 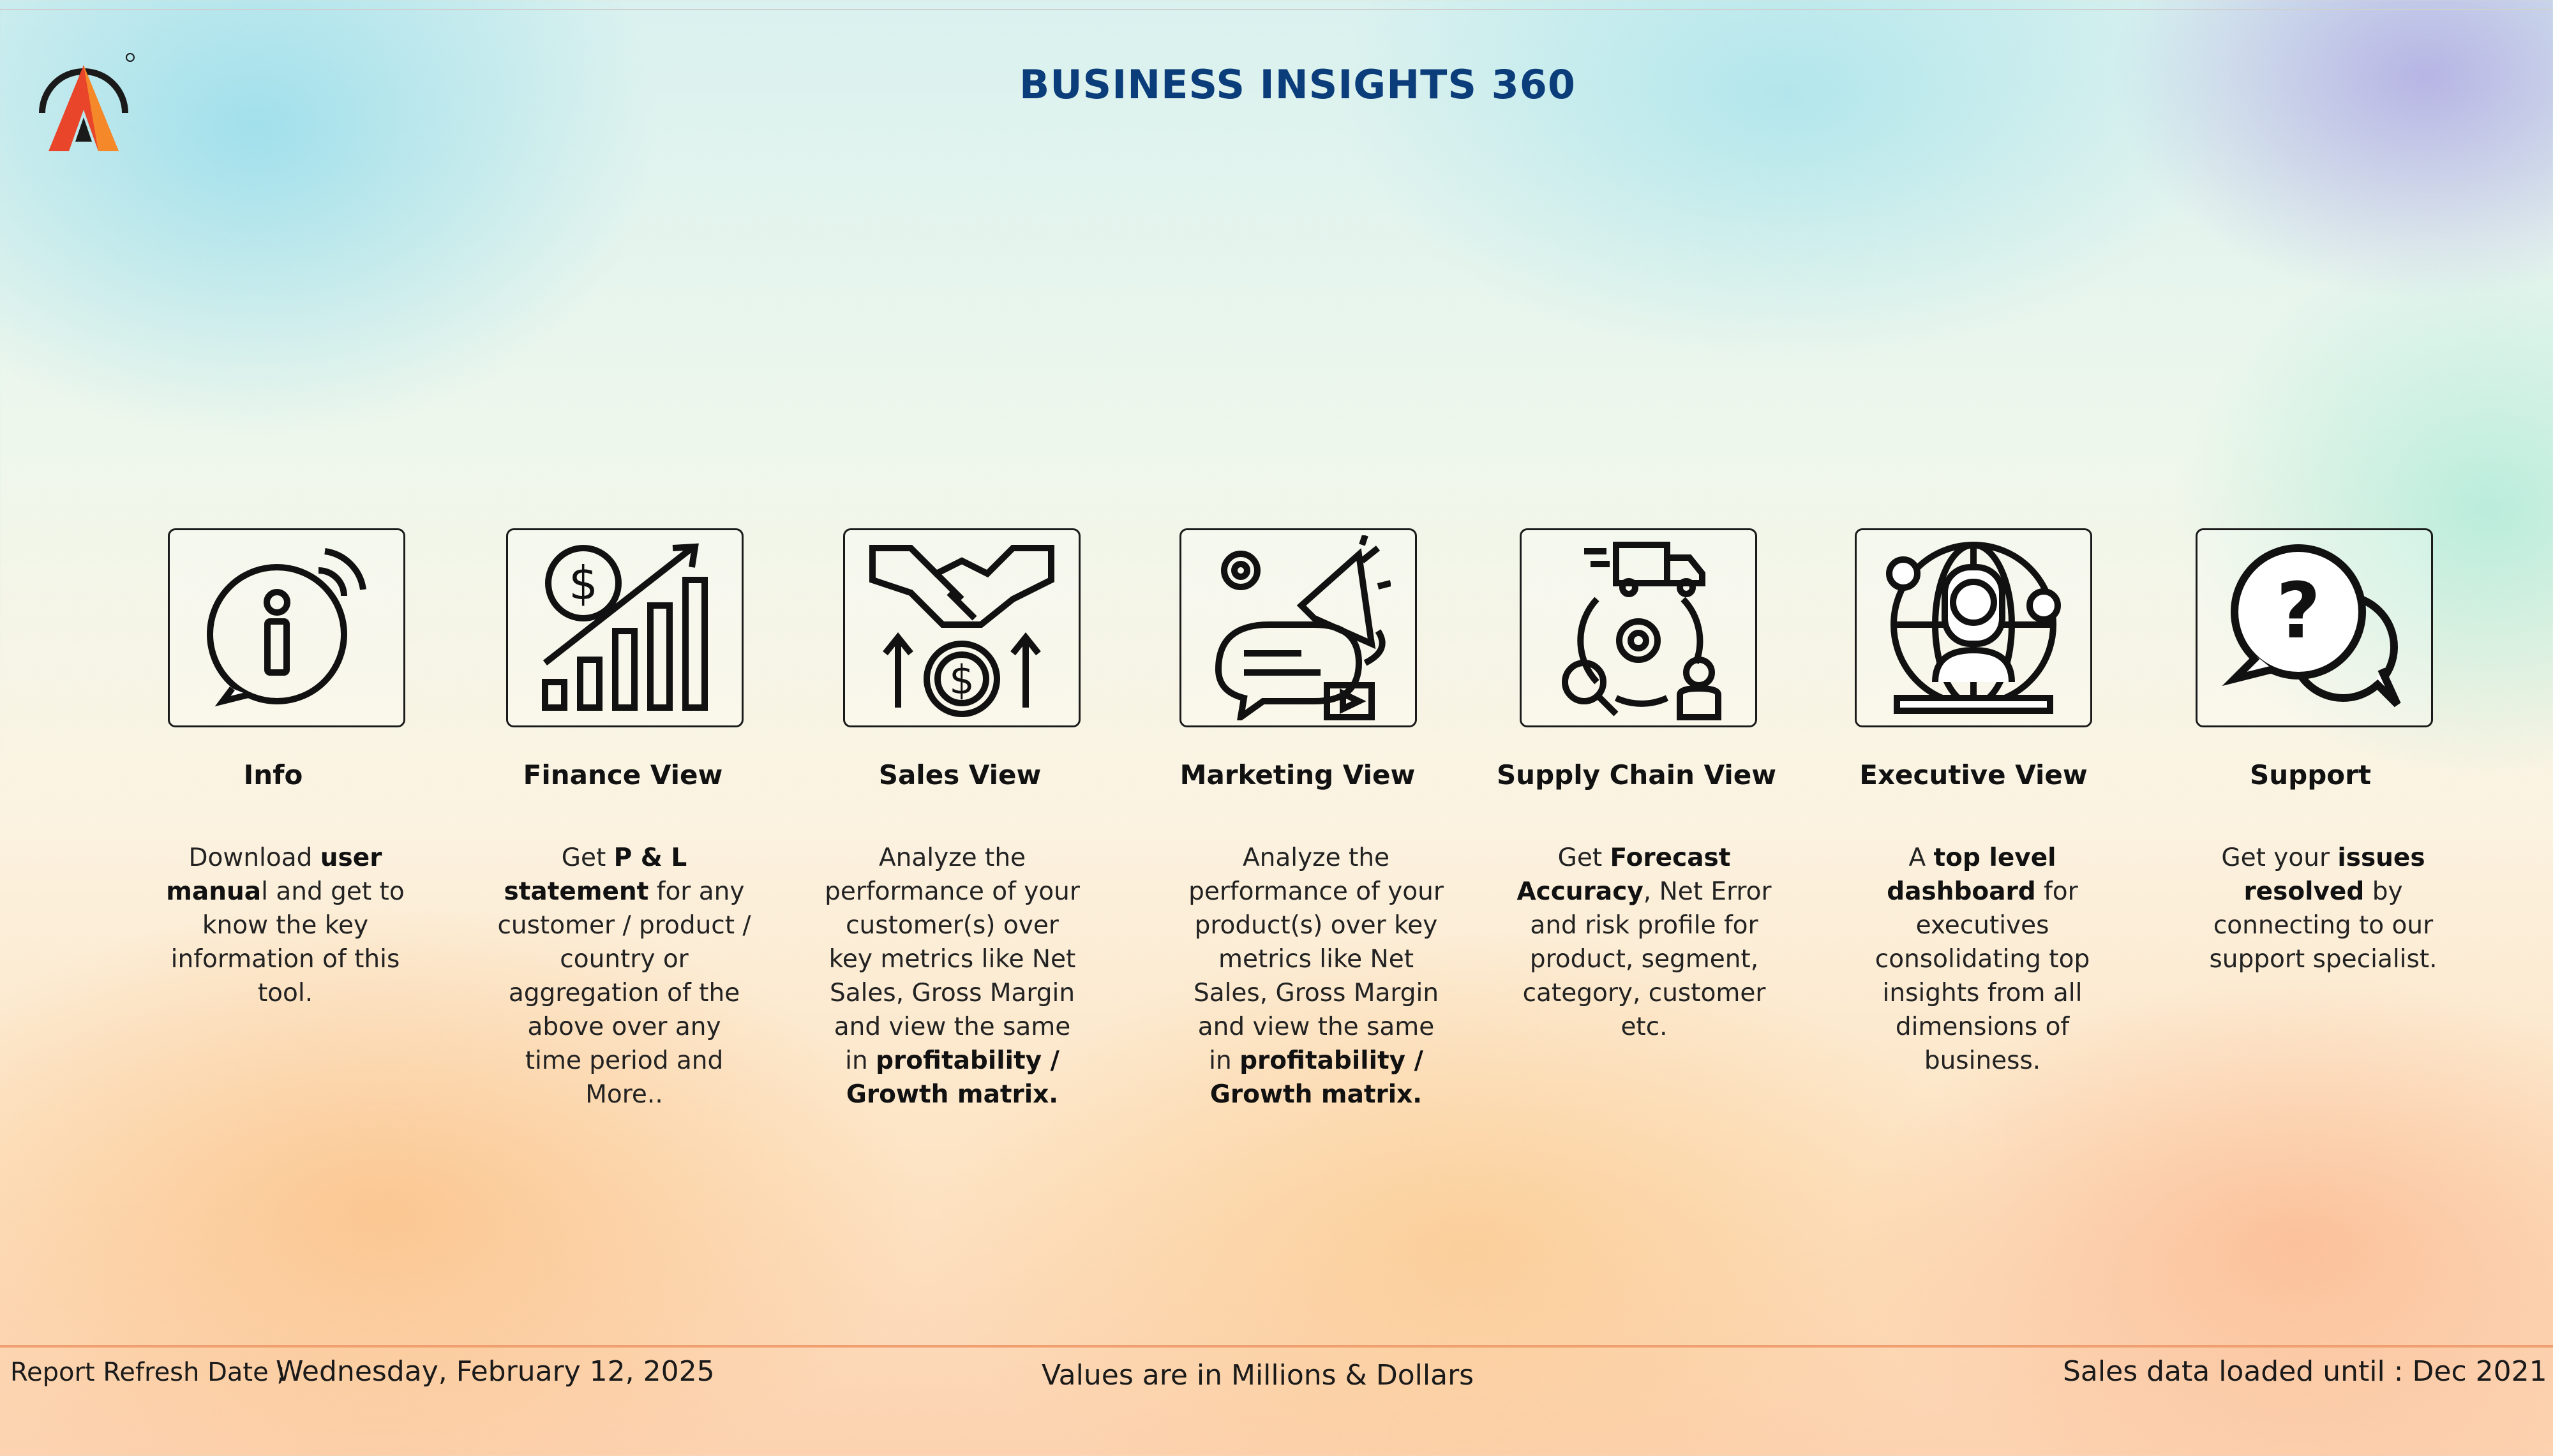 I want to click on sales-view-button: $, so click(x=962, y=627).